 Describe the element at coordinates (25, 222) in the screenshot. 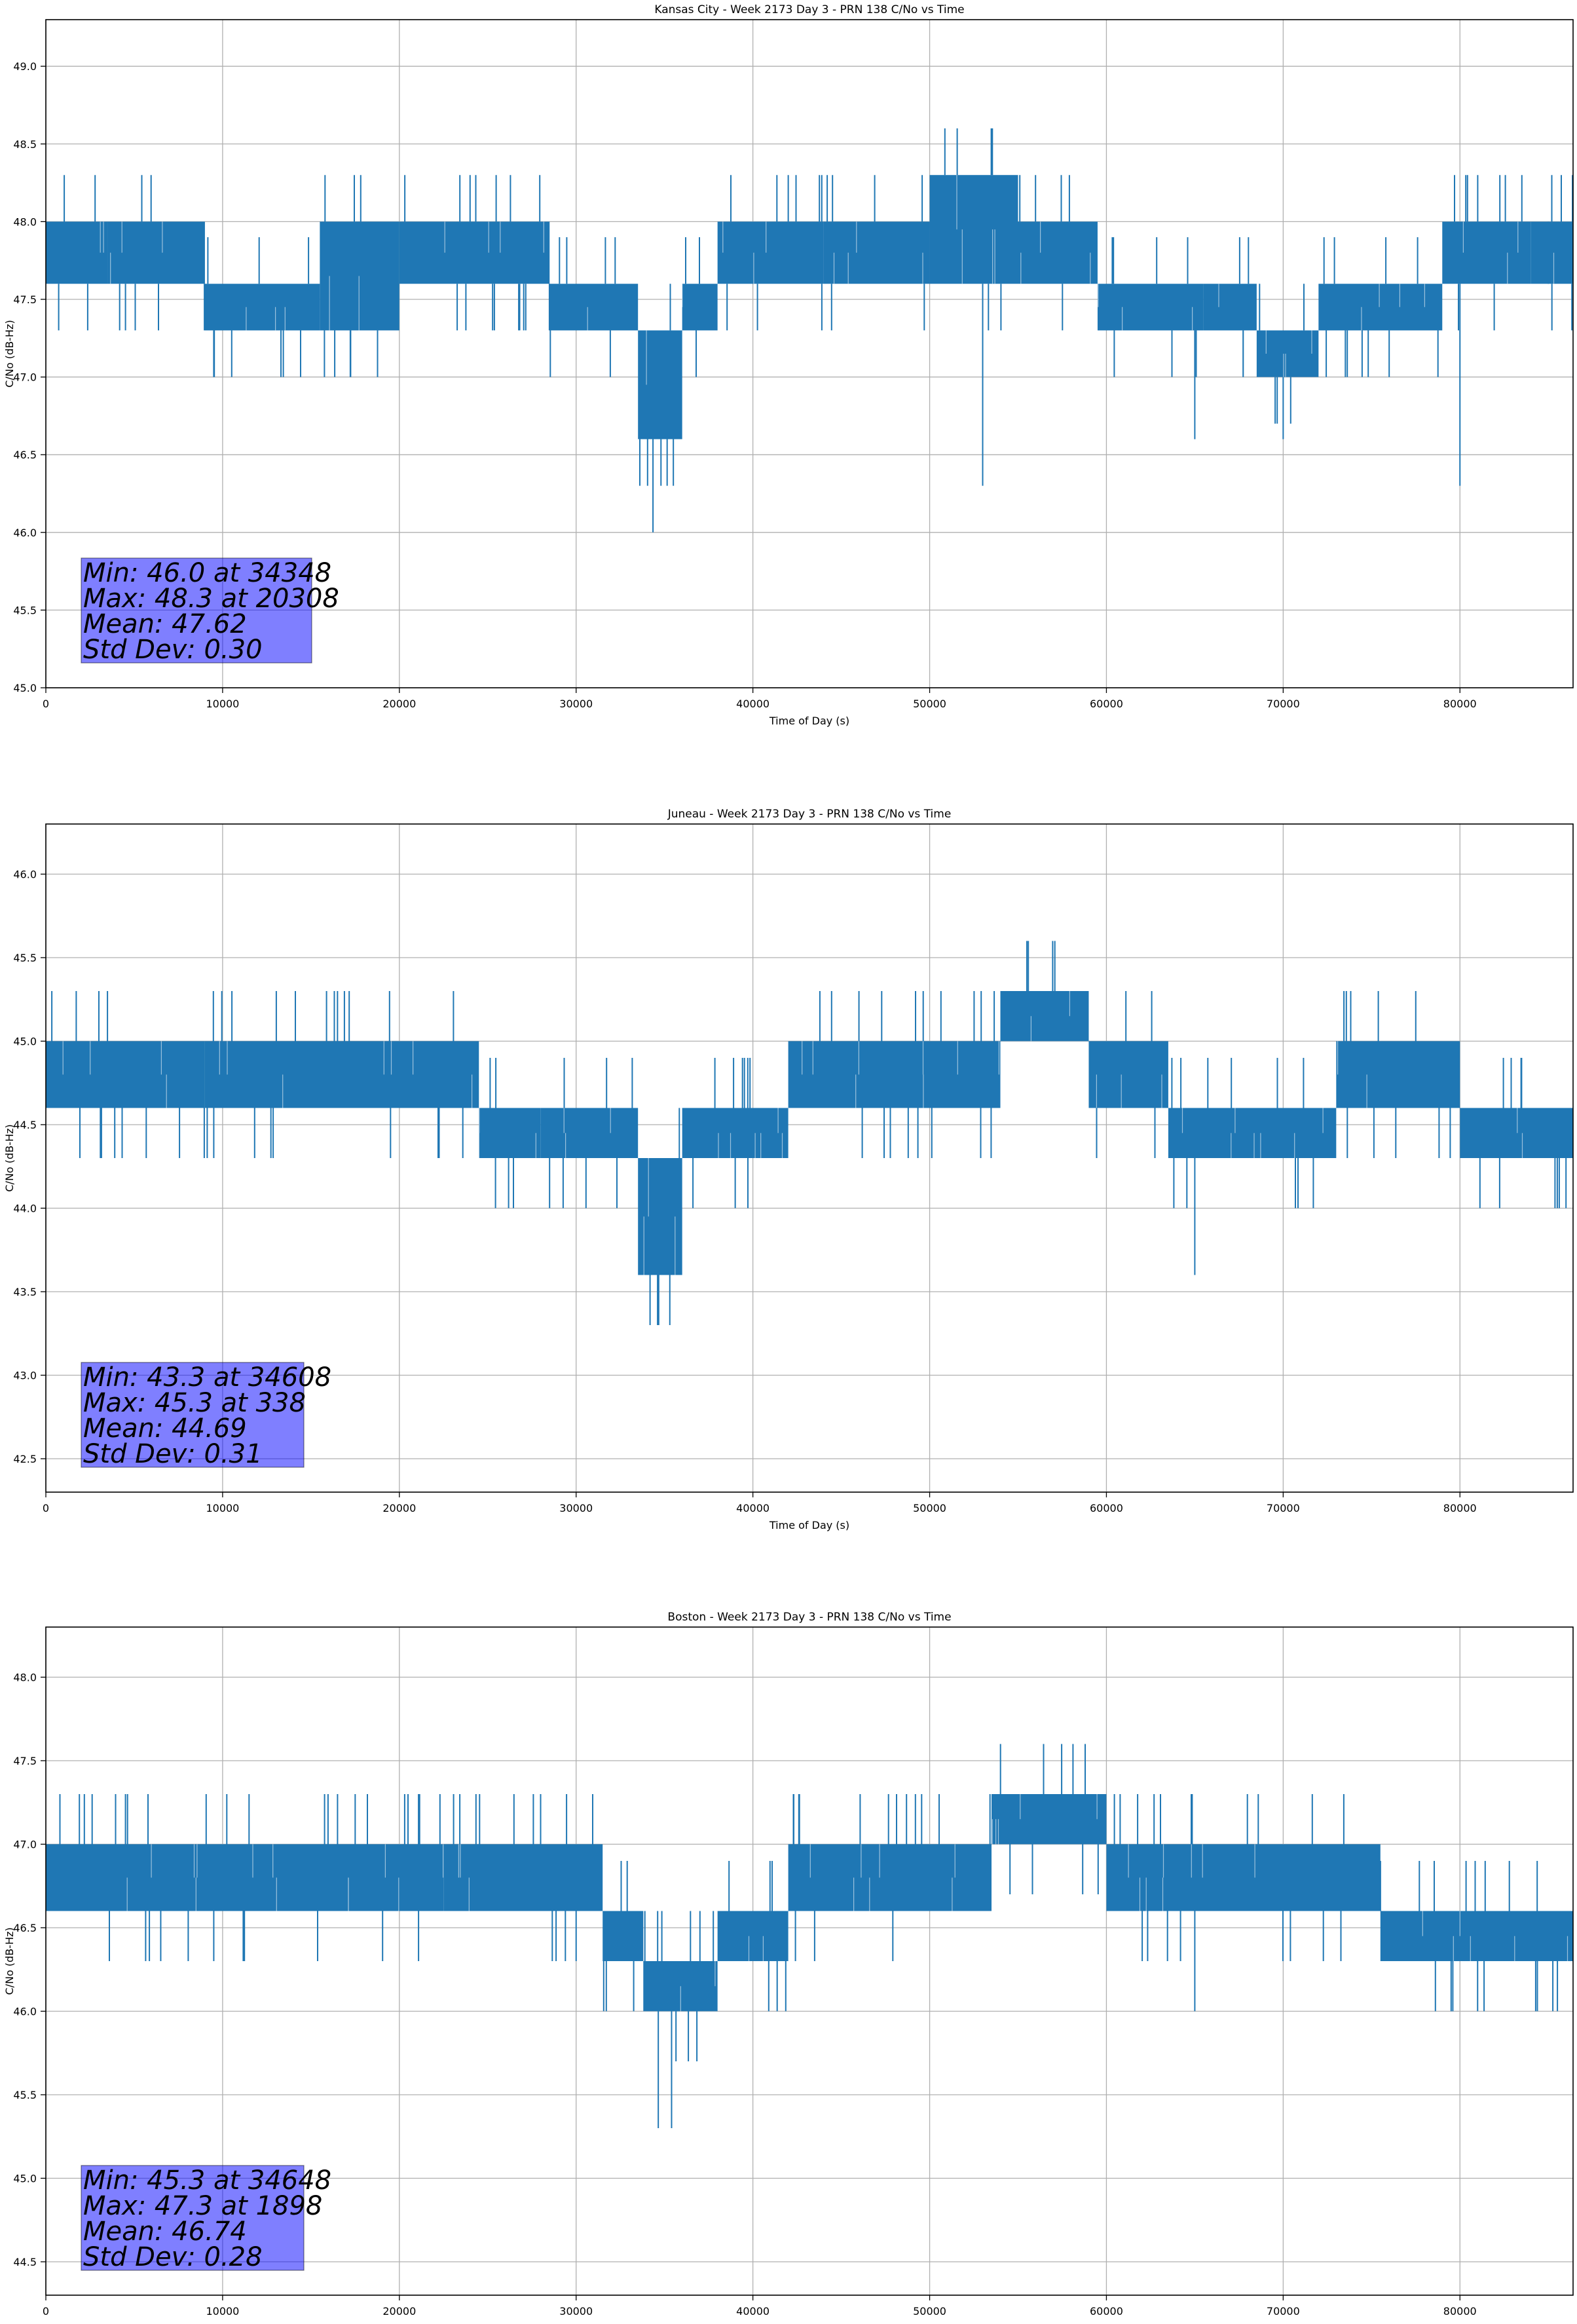

I see `y-tick-label: 48.0` at that location.